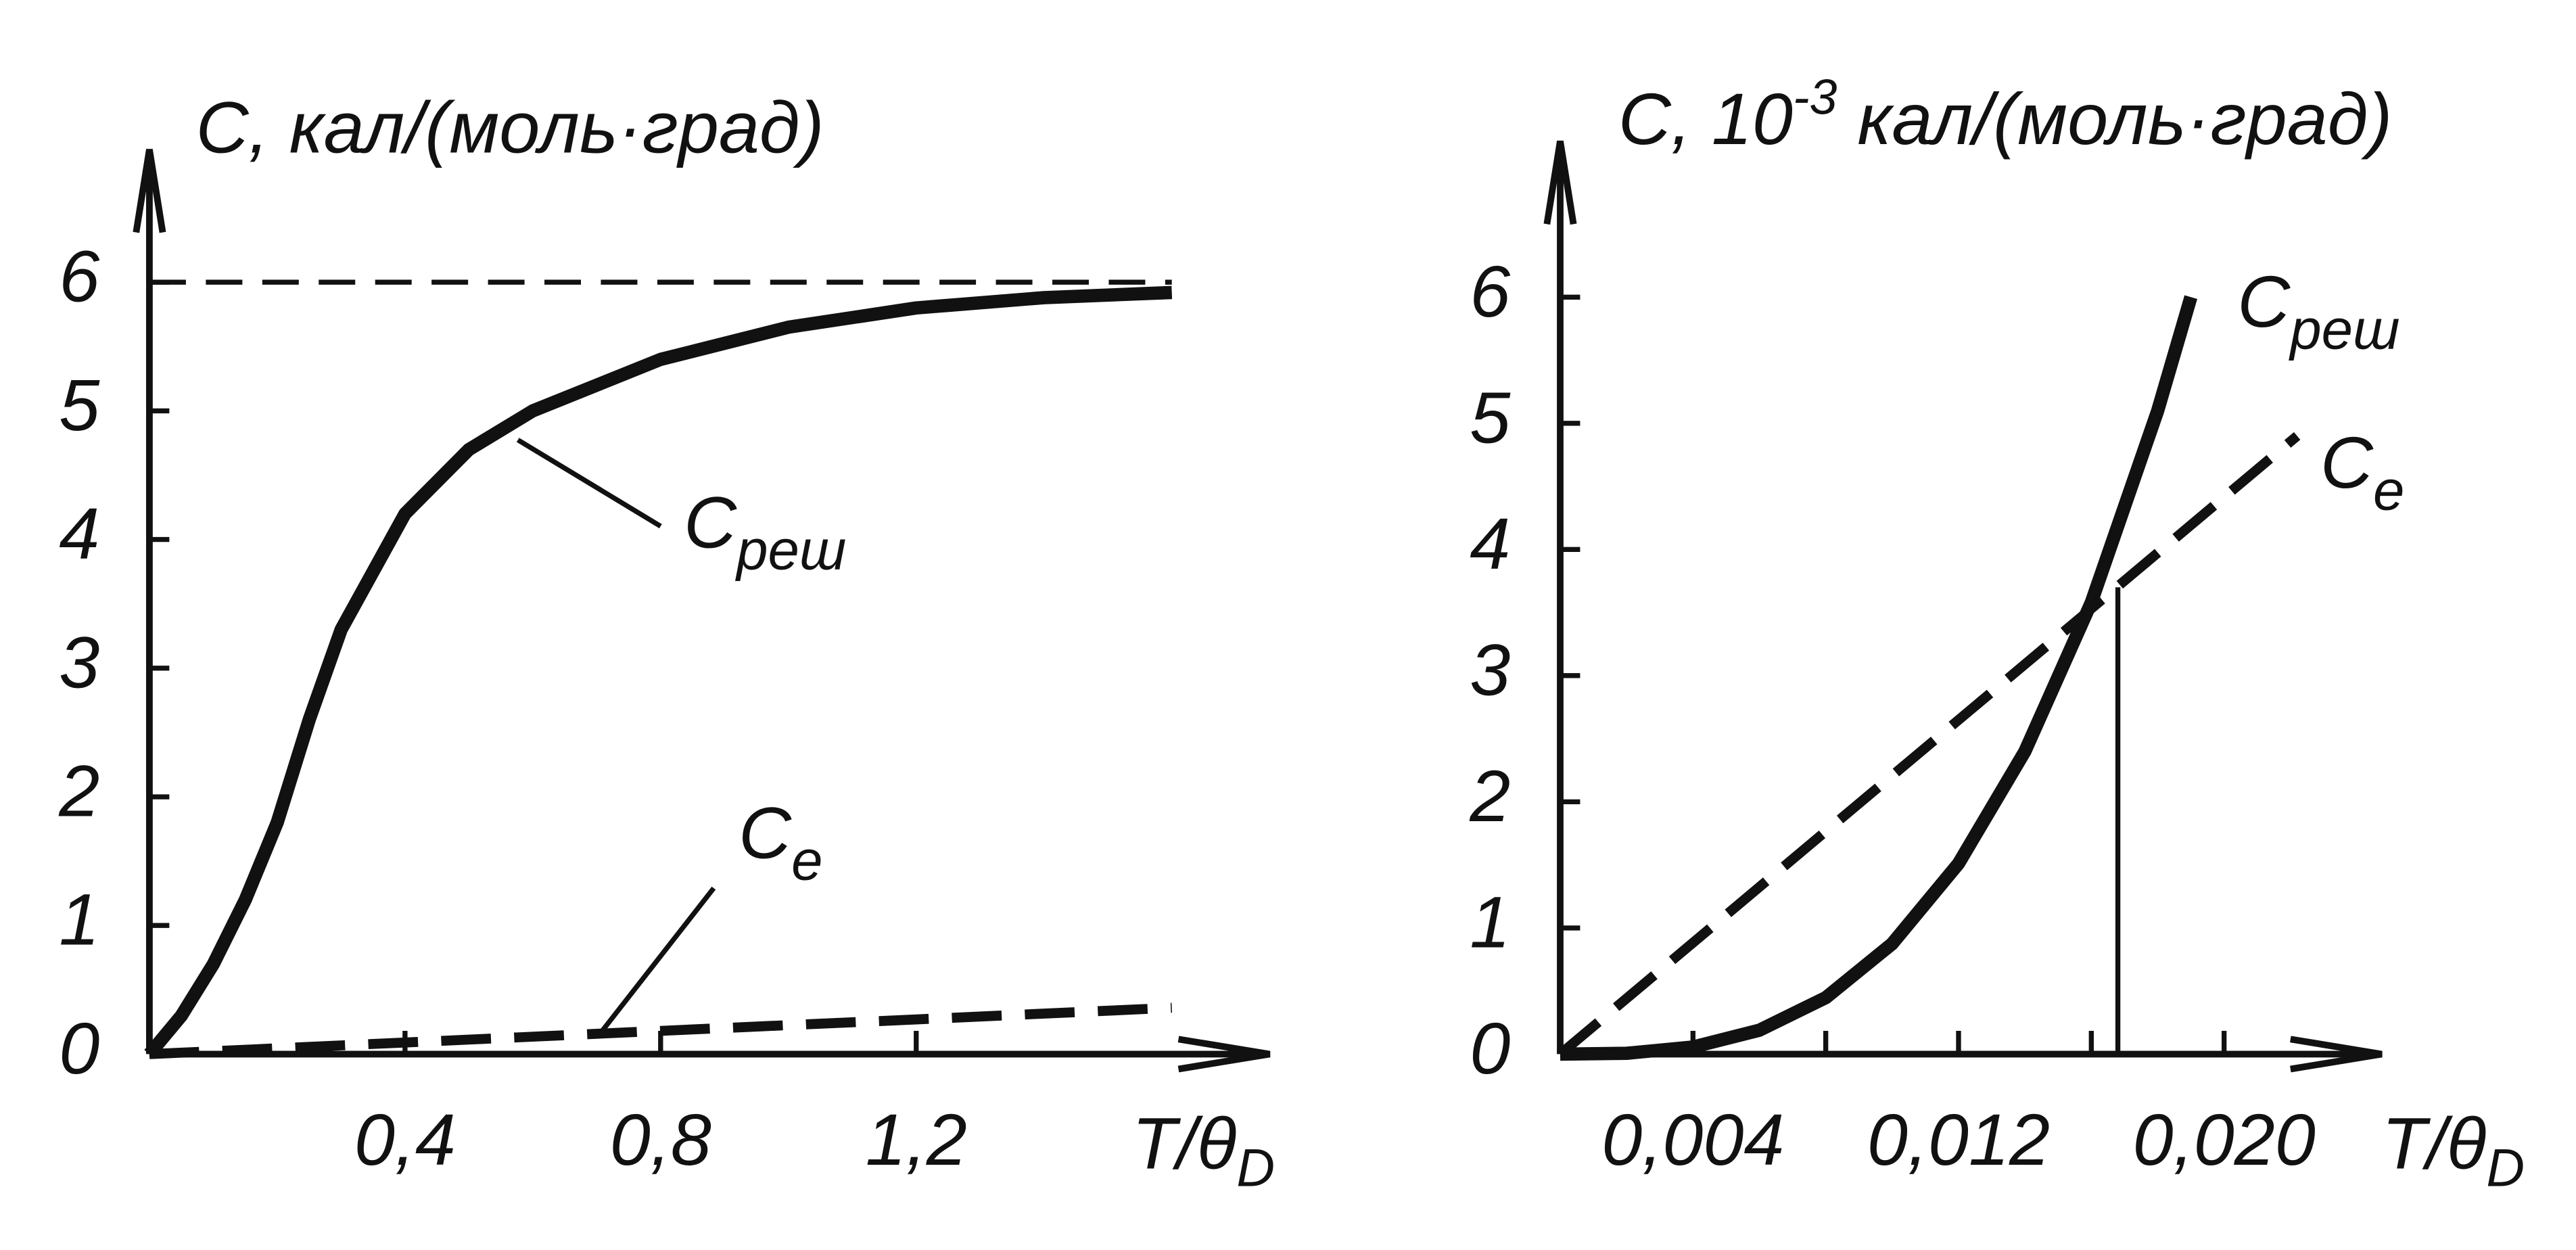 The image size is (2576, 1250). What do you see at coordinates (1815, 97) in the screenshot?
I see `y-axis-label-part: -3` at bounding box center [1815, 97].